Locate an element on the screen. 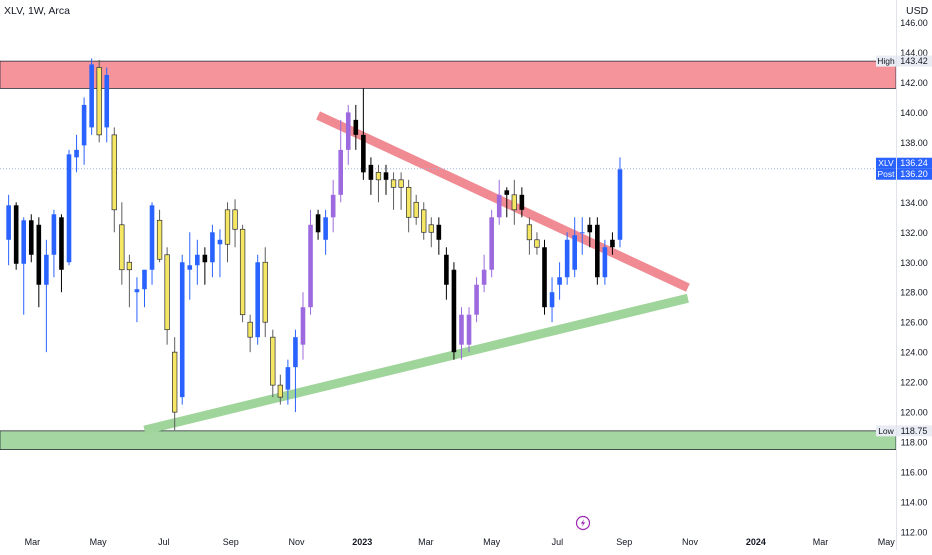  descending-trendline is located at coordinates (503, 201).